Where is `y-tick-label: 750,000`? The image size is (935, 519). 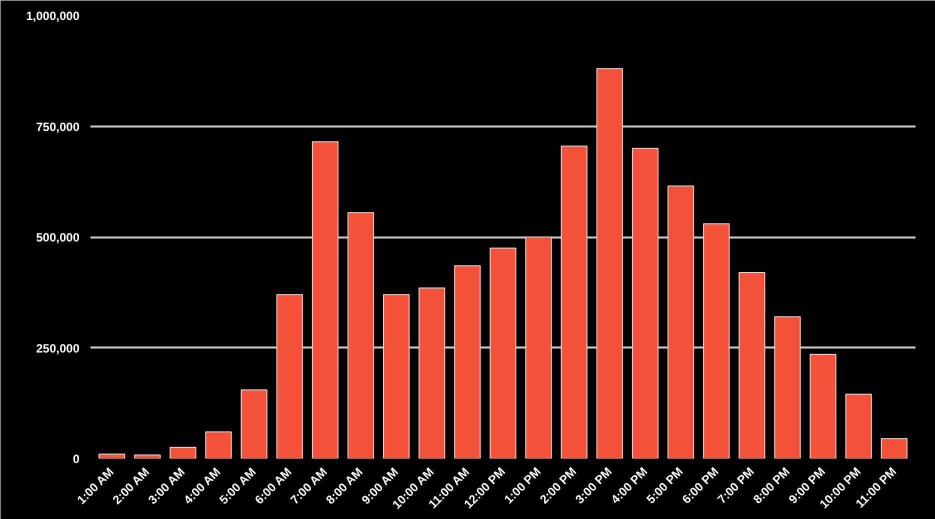
y-tick-label: 750,000 is located at coordinates (58, 127).